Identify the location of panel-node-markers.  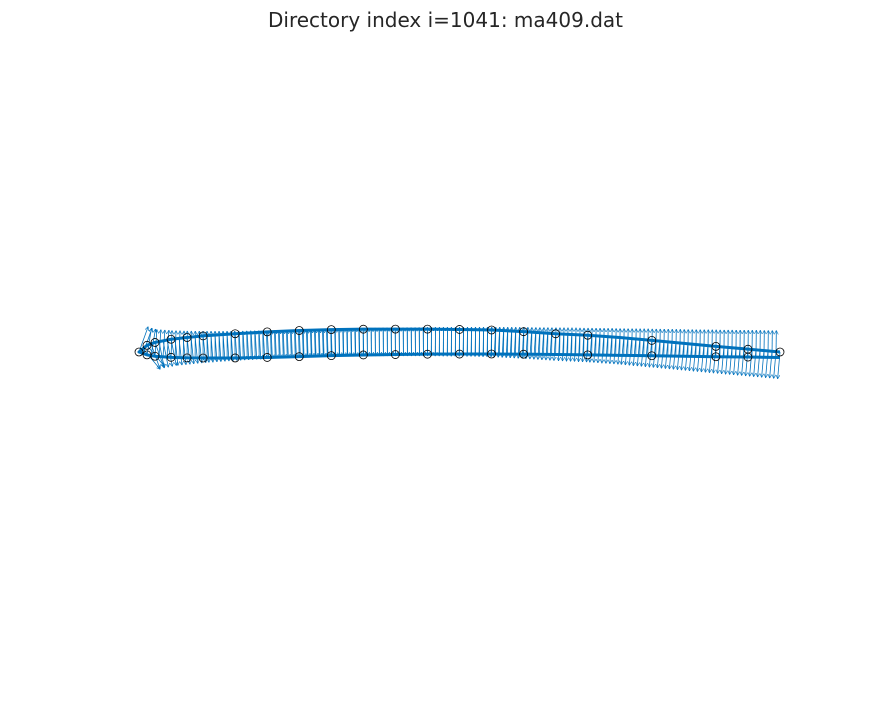
(459, 343).